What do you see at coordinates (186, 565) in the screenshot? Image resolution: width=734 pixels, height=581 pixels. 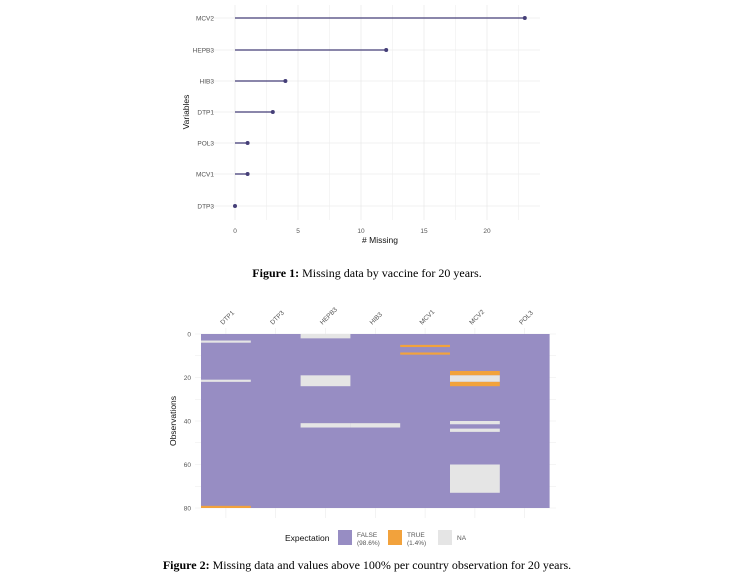 I see `caption-label: Figure 2:` at bounding box center [186, 565].